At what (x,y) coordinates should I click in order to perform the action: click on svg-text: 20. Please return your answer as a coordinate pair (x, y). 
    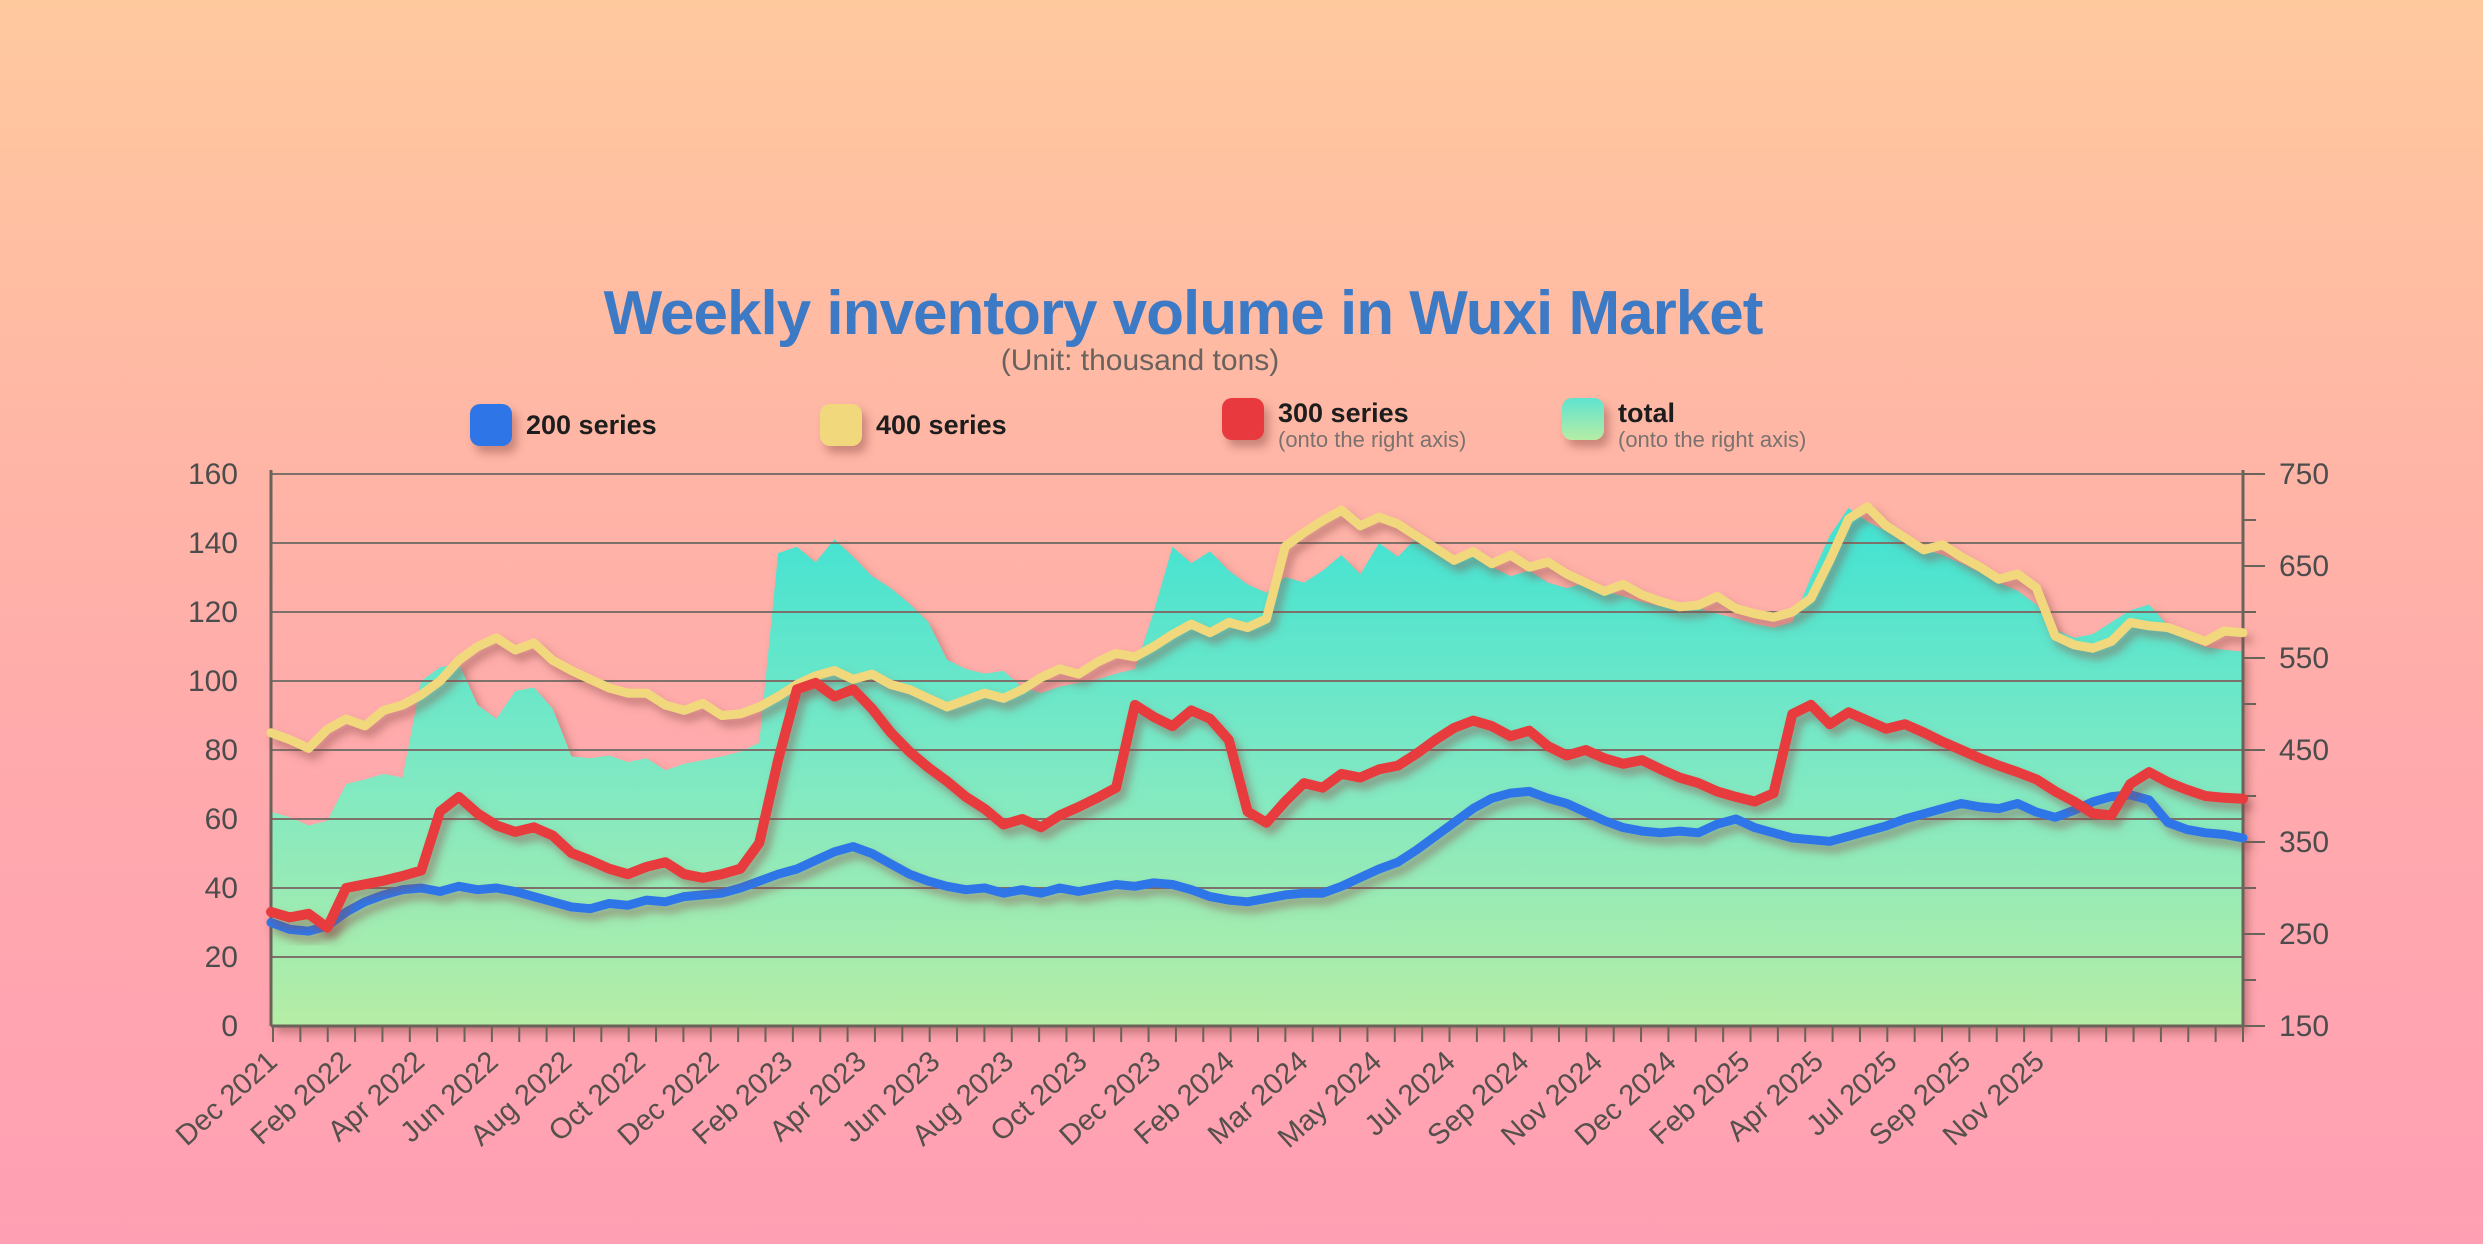
    Looking at the image, I should click on (221, 957).